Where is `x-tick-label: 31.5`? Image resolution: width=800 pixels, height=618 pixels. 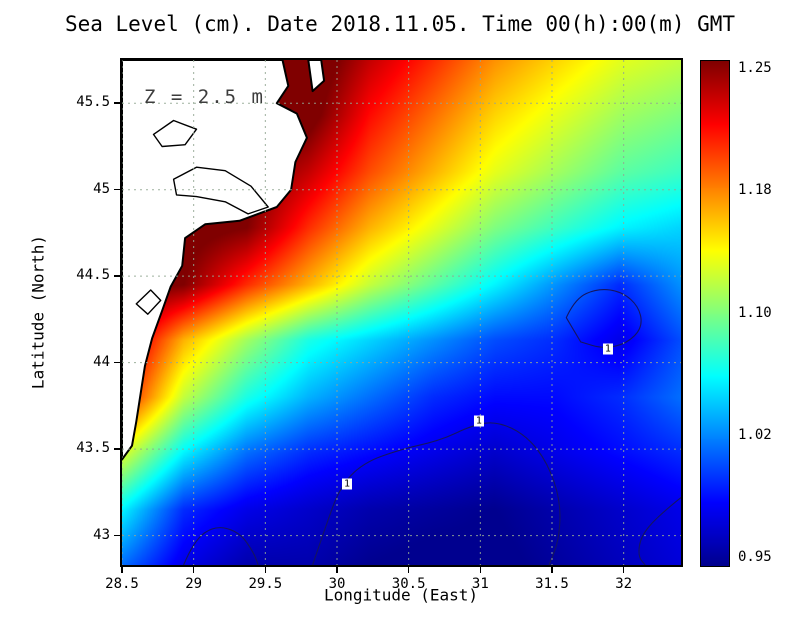
x-tick-label: 31.5 is located at coordinates (552, 584).